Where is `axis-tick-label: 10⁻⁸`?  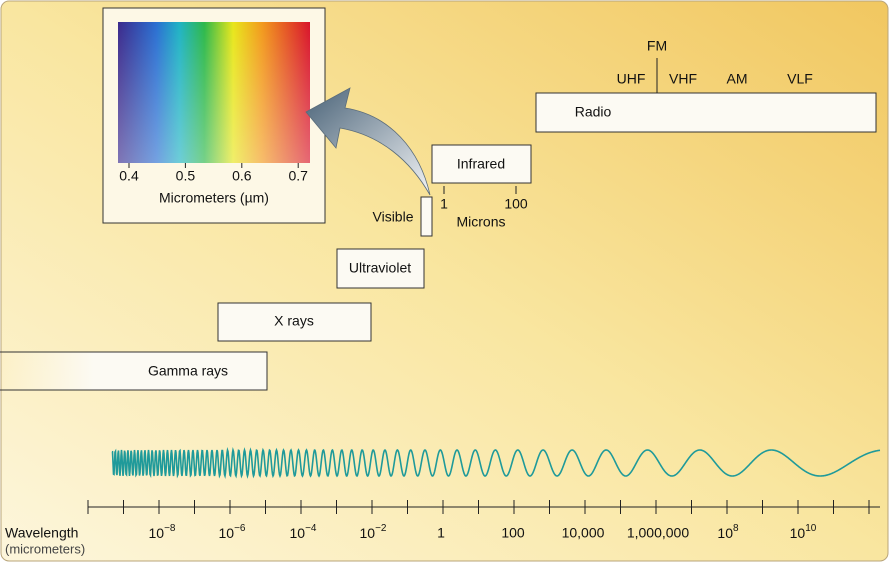 axis-tick-label: 10⁻⁸ is located at coordinates (162, 532).